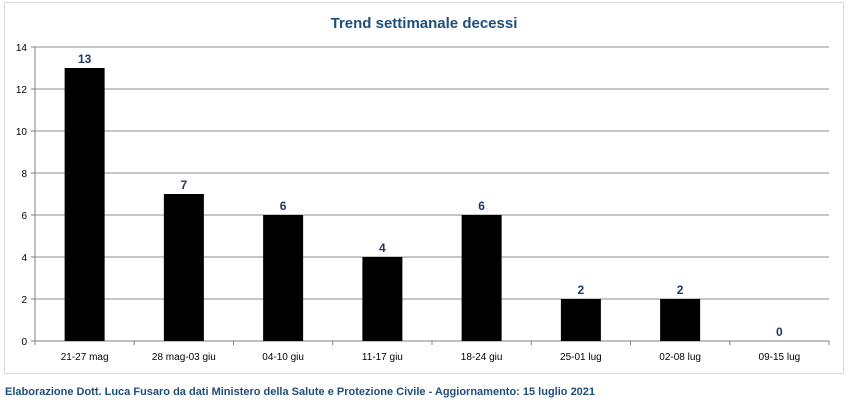 This screenshot has height=407, width=850. Describe the element at coordinates (24, 216) in the screenshot. I see `y-tick-label: 6` at that location.